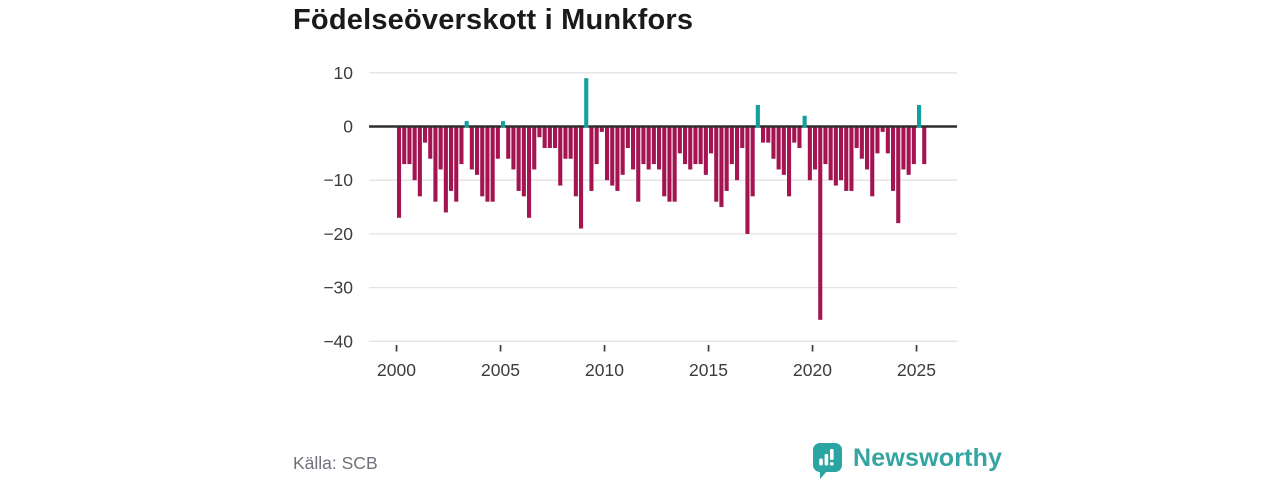 The image size is (1280, 480). What do you see at coordinates (508, 142) in the screenshot?
I see `bar-q22` at bounding box center [508, 142].